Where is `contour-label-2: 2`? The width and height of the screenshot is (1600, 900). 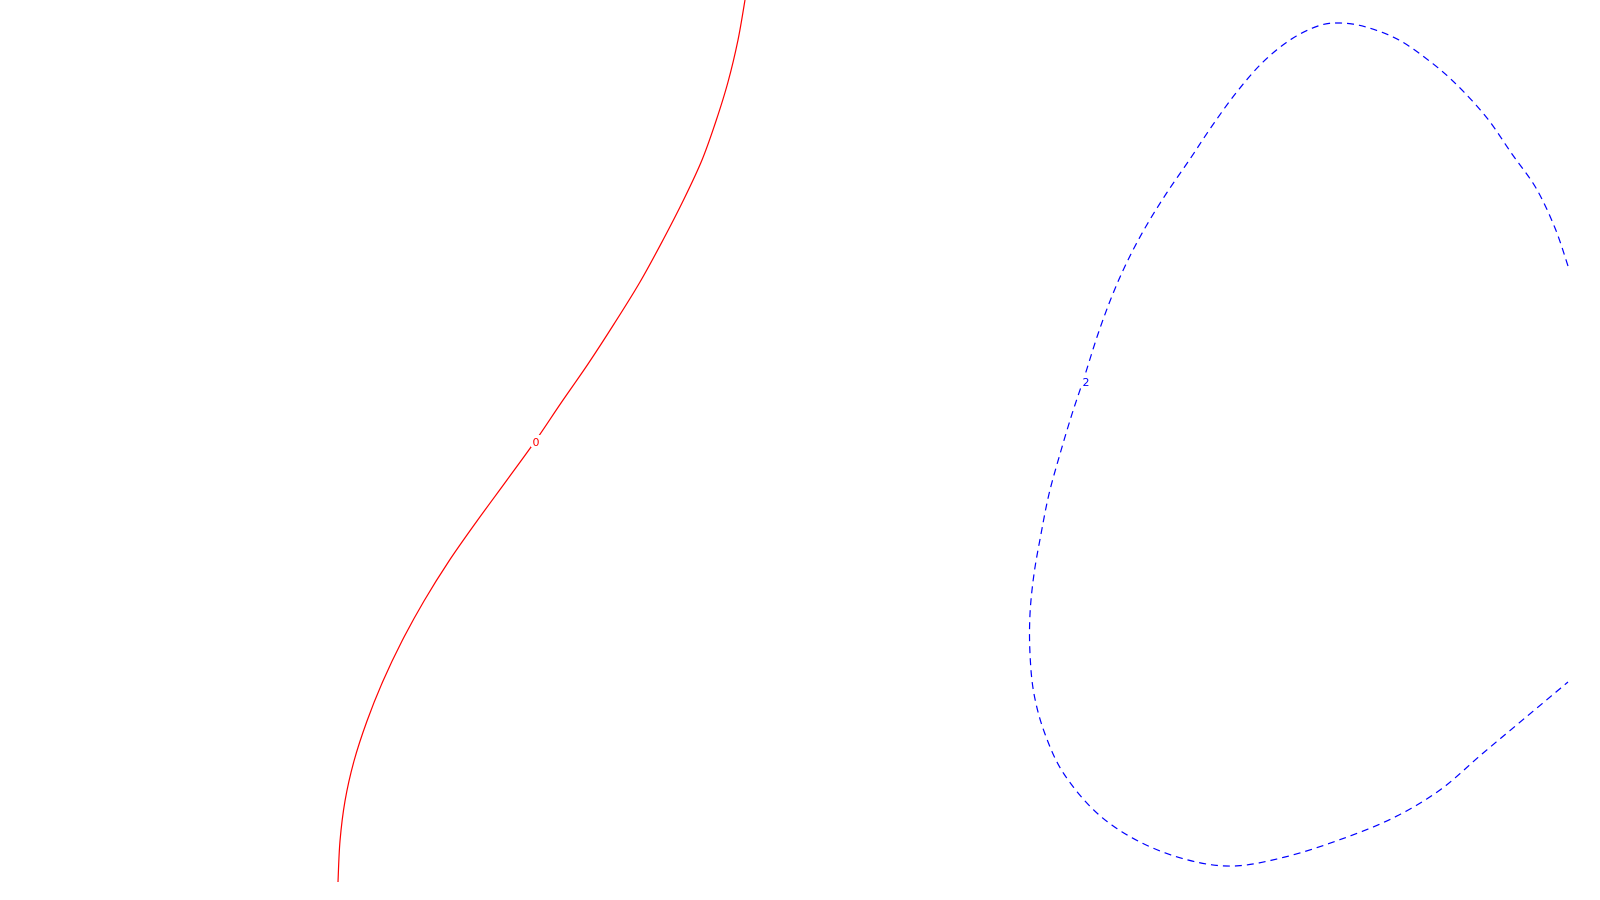
contour-label-2: 2 is located at coordinates (1086, 382).